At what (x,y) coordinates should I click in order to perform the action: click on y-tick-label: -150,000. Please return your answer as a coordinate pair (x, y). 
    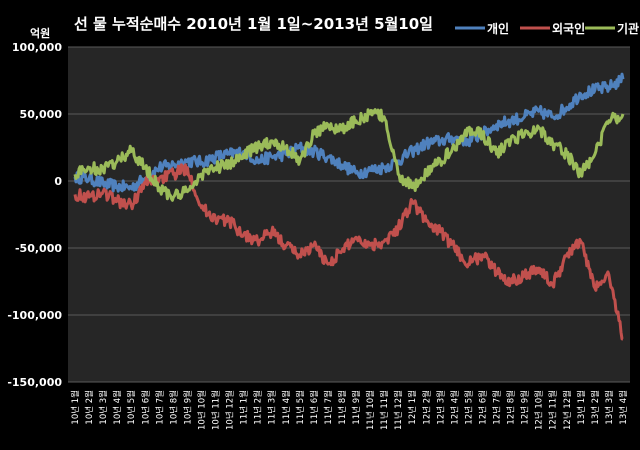
    Looking at the image, I should click on (34, 382).